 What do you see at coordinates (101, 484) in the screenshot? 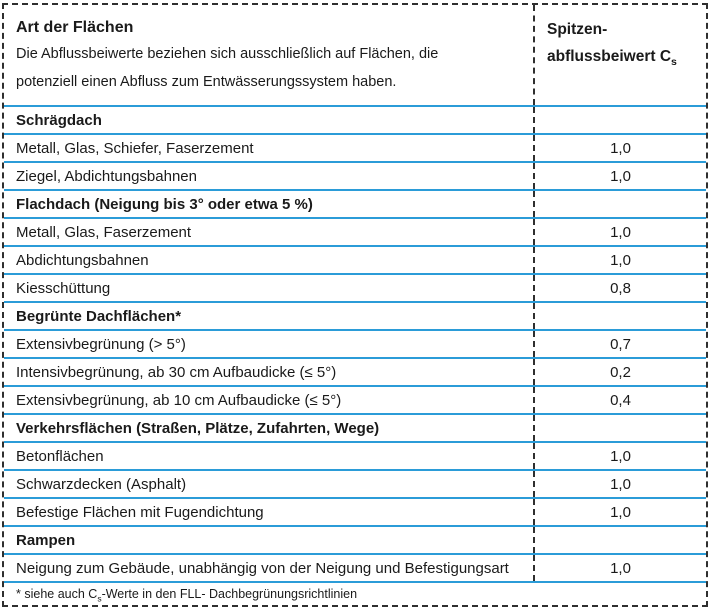
I see `row-label: Schwarzdecken (Asphalt)` at bounding box center [101, 484].